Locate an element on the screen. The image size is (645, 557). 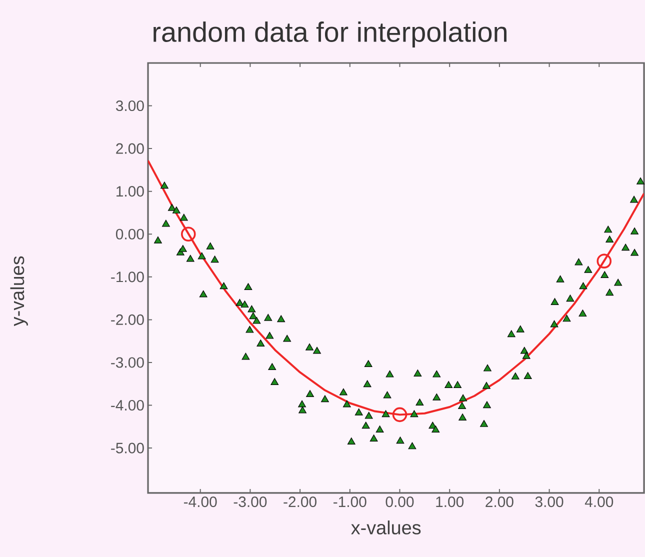
y-axis-title: y-values is located at coordinates (19, 291).